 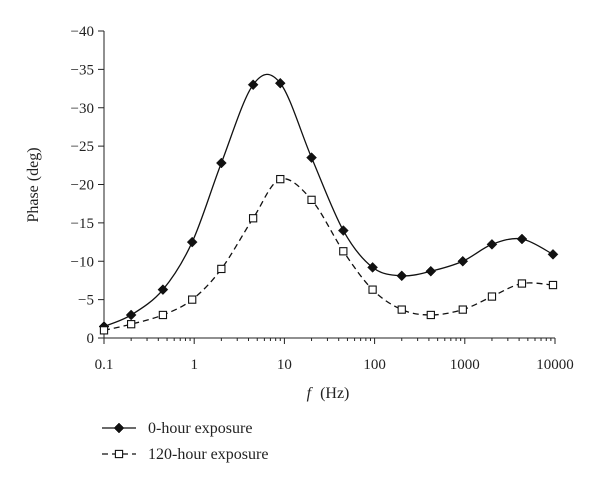 I want to click on x-tick-label: 10, so click(x=284, y=365).